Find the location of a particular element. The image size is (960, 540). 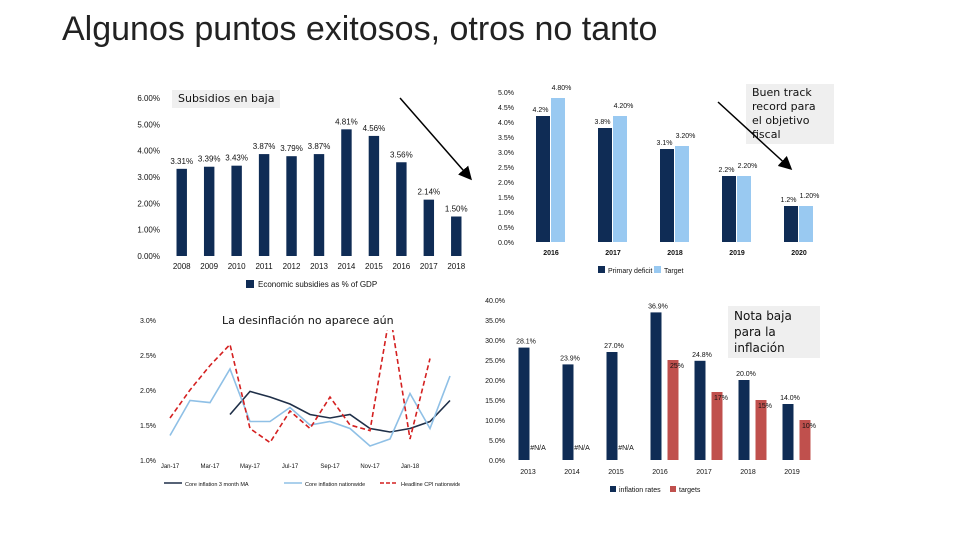

slide-title: Algunos puntos exitosos, otros no tanto is located at coordinates (360, 29).